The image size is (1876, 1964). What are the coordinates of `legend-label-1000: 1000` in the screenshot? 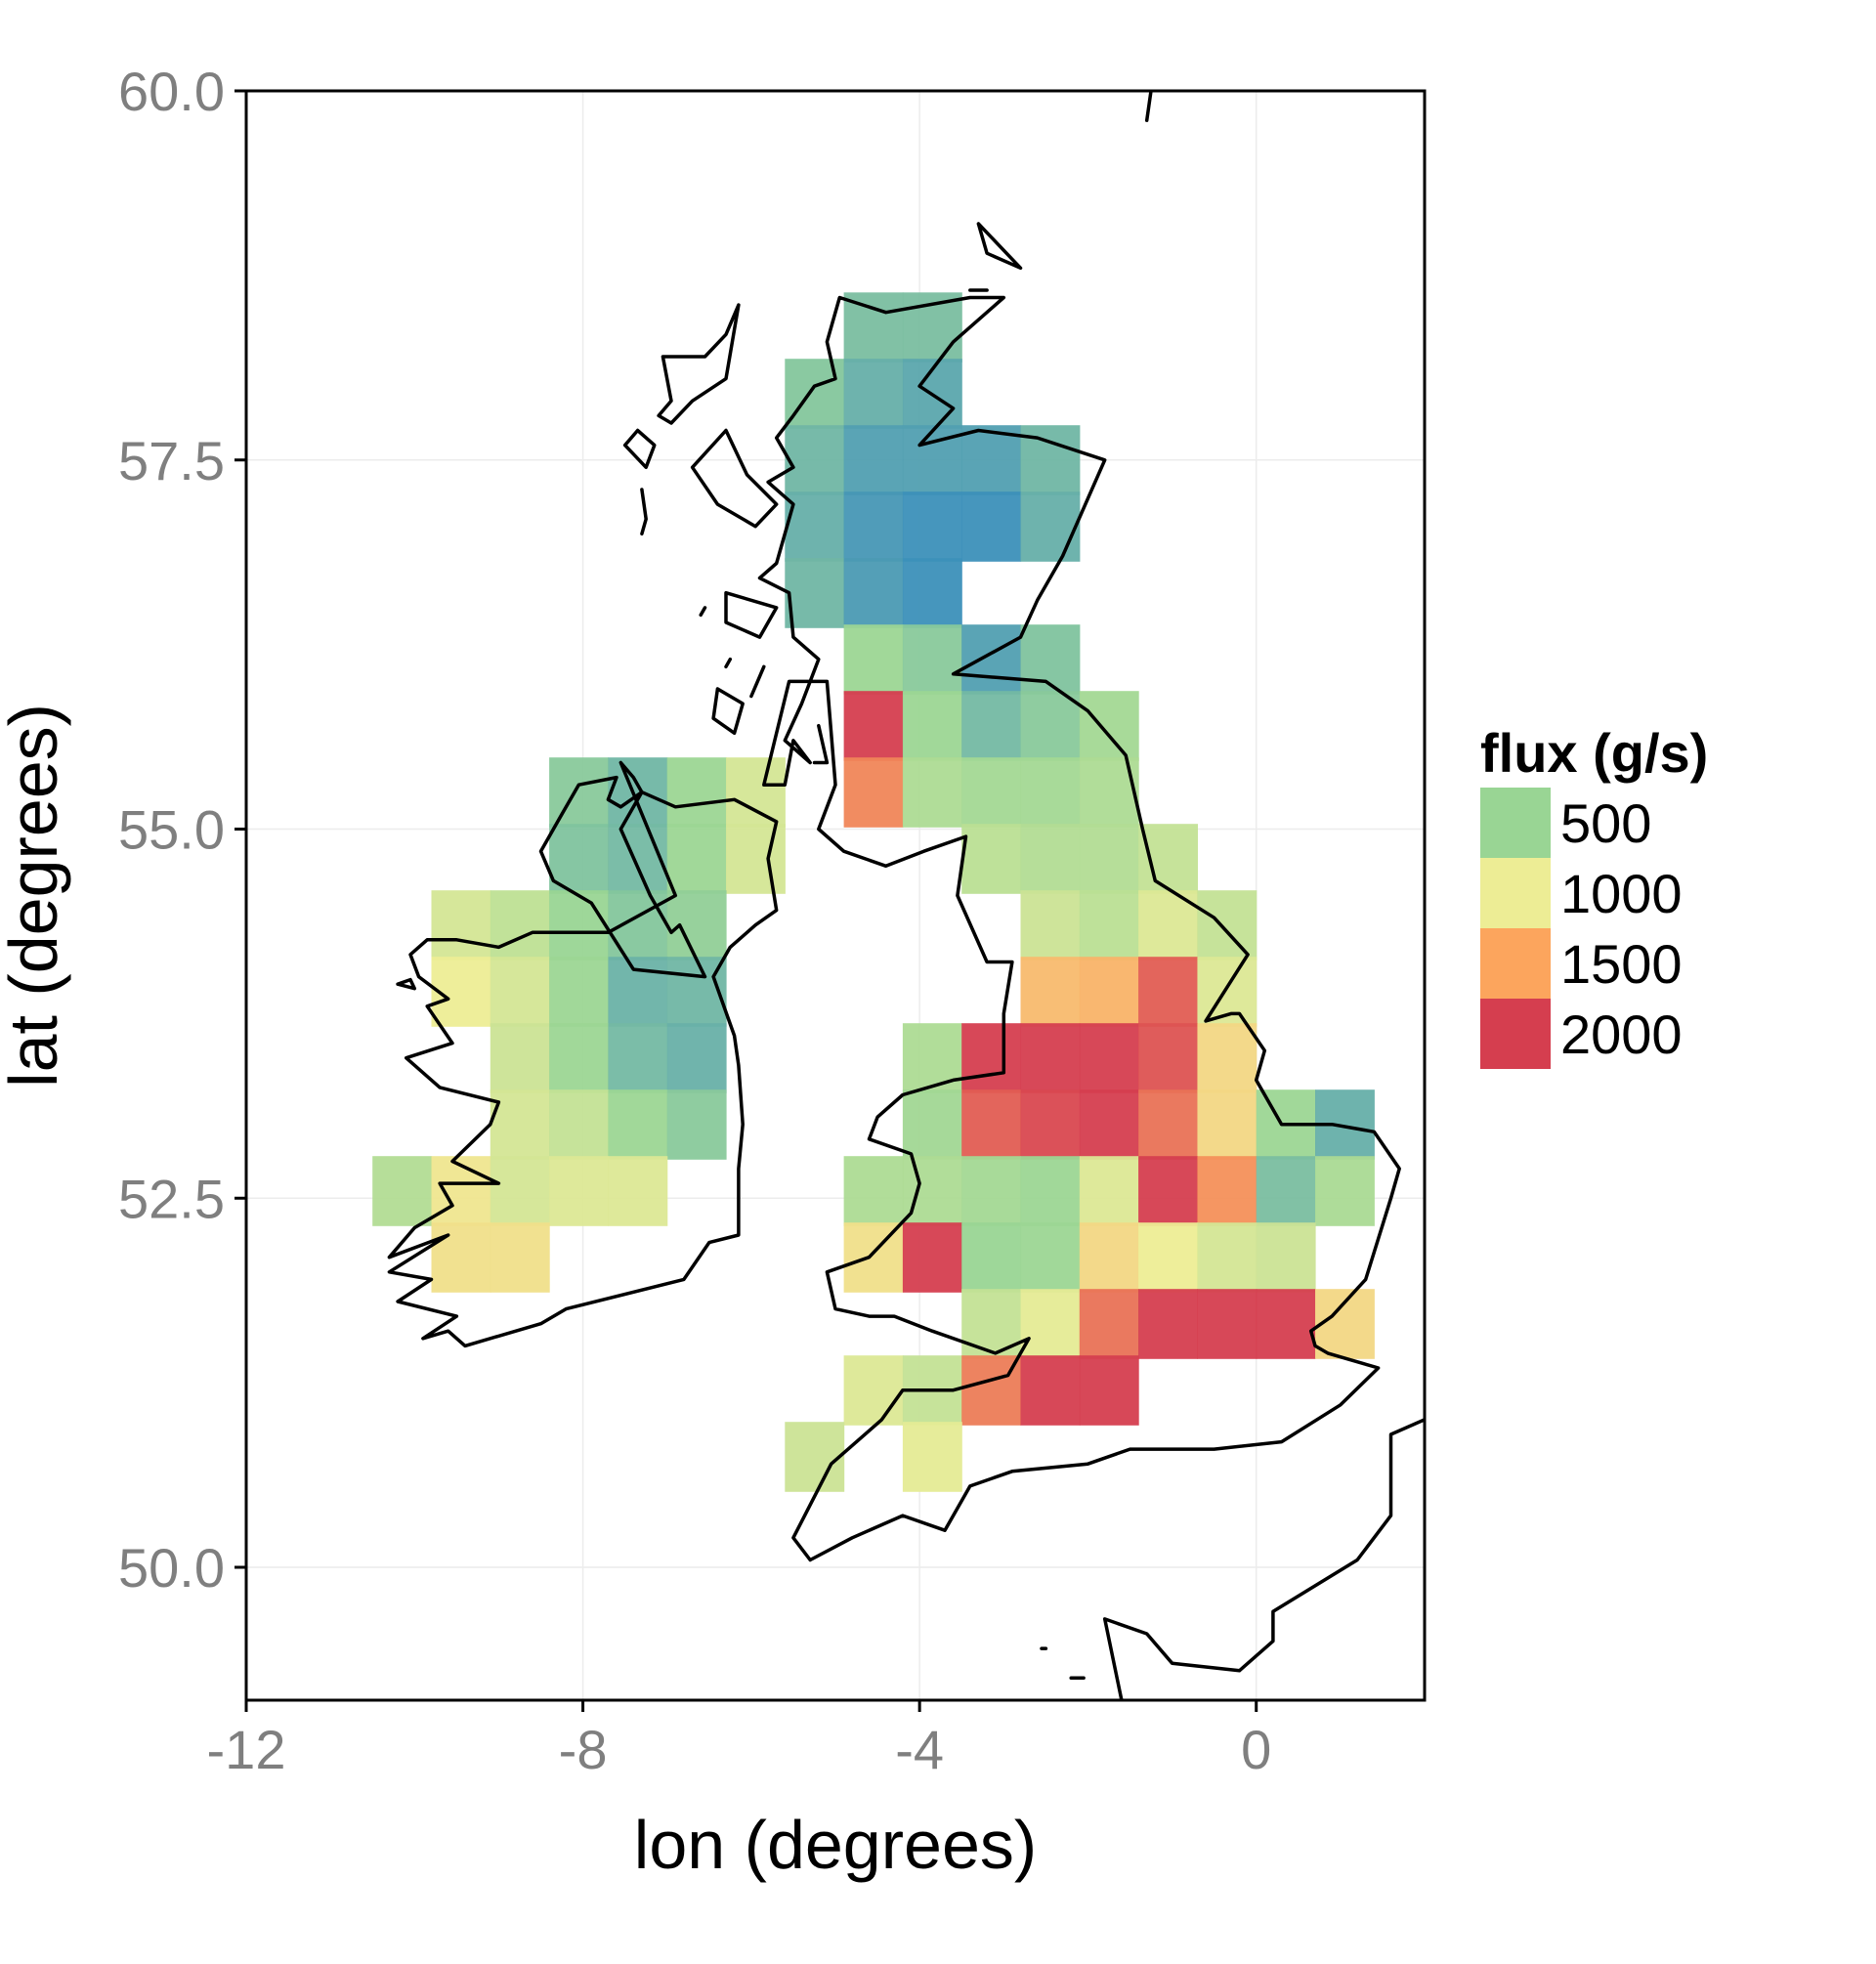 It's located at (1621, 893).